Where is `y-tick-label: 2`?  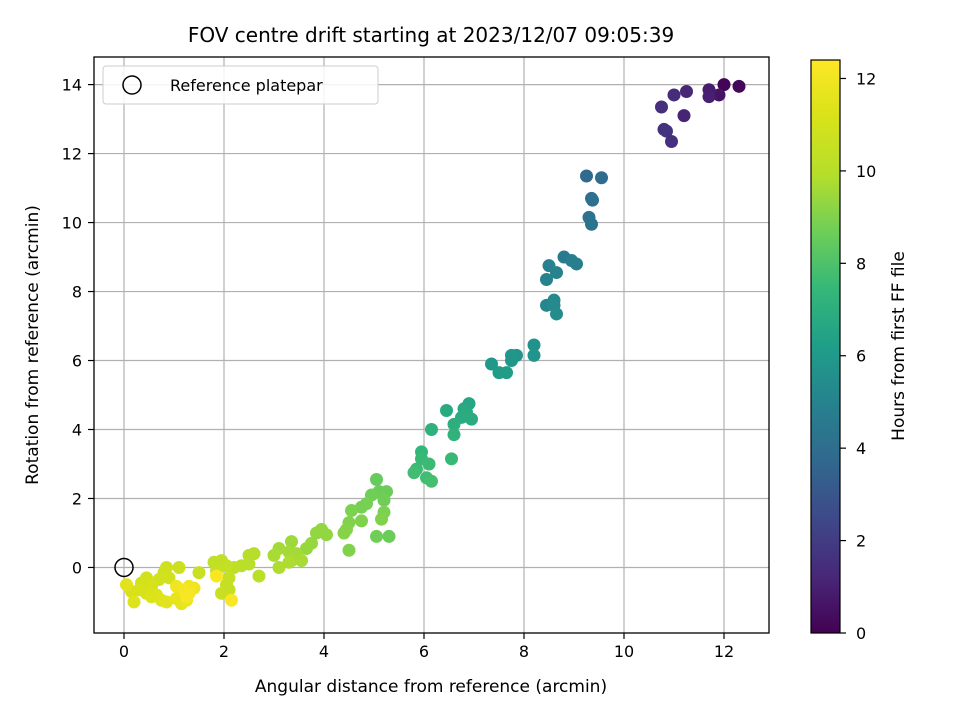
y-tick-label: 2 is located at coordinates (77, 498).